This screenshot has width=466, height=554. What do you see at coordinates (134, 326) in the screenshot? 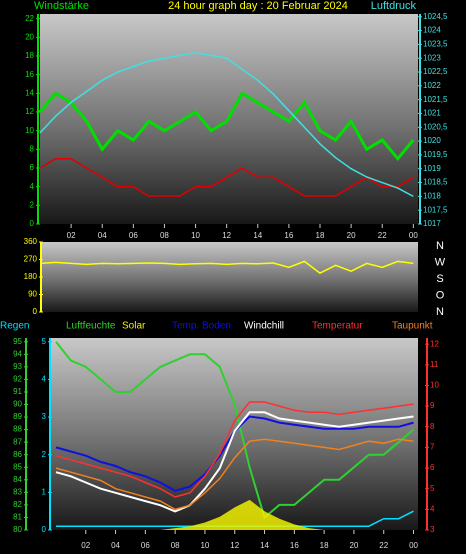
I see `legend-label: Solar` at bounding box center [134, 326].